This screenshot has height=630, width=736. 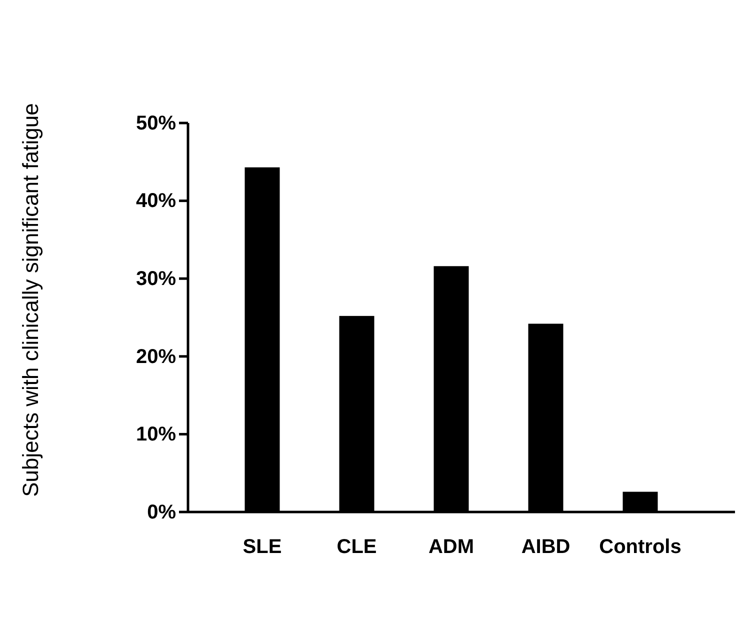 What do you see at coordinates (356, 547) in the screenshot?
I see `x-tick-label: CLE` at bounding box center [356, 547].